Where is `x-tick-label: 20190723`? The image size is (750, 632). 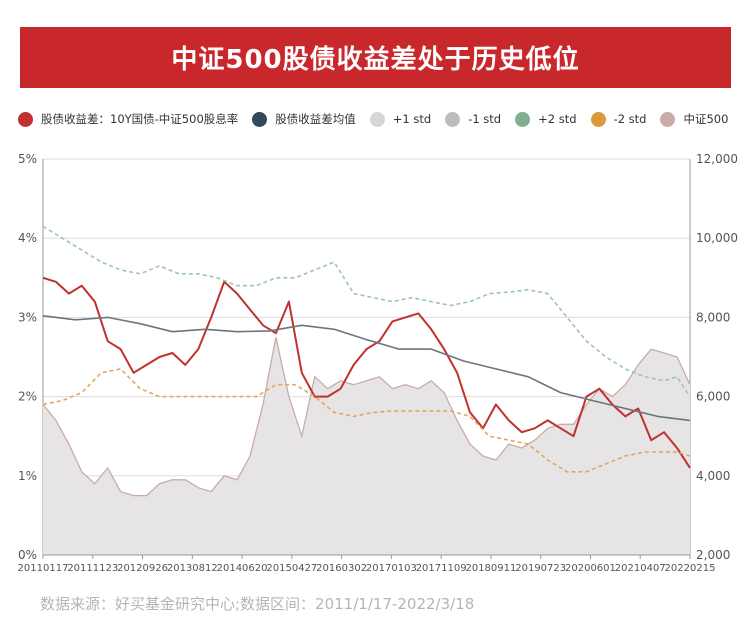 x-tick-label: 20190723 is located at coordinates (540, 568).